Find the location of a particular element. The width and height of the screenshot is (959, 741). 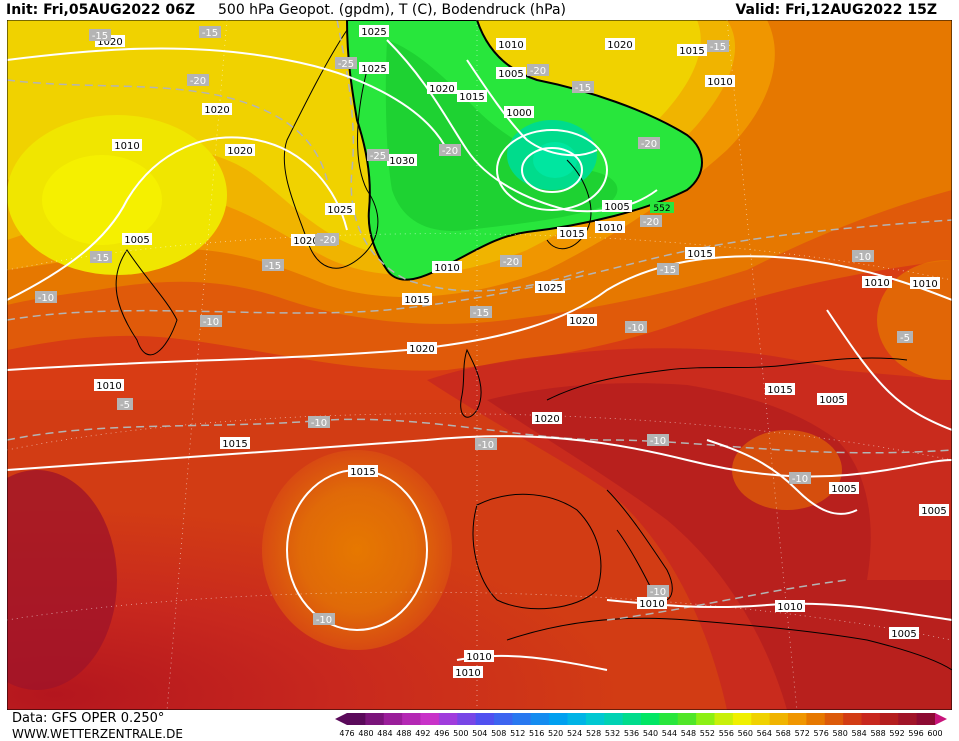

pressure-label: 1025 is located at coordinates (340, 209).